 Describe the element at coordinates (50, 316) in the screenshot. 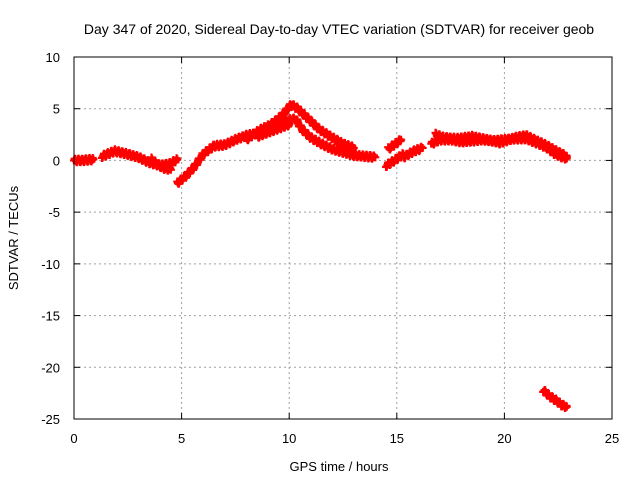

I see `y-tick-label: -15` at that location.